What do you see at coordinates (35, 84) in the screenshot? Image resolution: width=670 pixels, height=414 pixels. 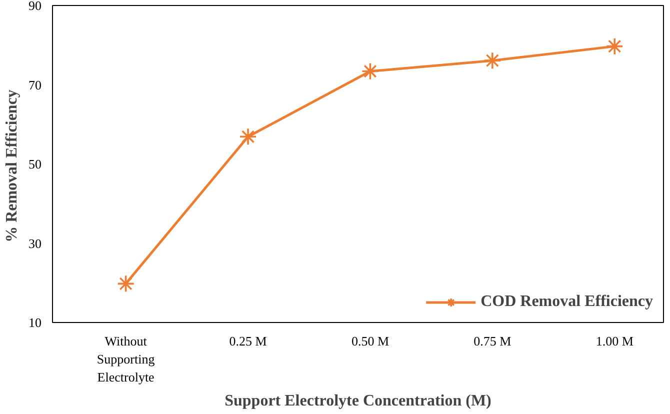 I see `y-tick-label: 70` at bounding box center [35, 84].